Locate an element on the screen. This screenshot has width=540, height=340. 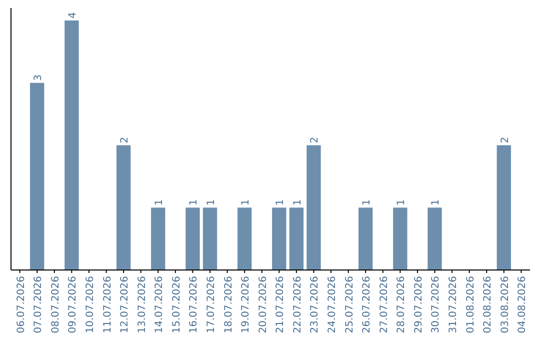
x-tick-label: 25.07.2026 is located at coordinates (350, 305).